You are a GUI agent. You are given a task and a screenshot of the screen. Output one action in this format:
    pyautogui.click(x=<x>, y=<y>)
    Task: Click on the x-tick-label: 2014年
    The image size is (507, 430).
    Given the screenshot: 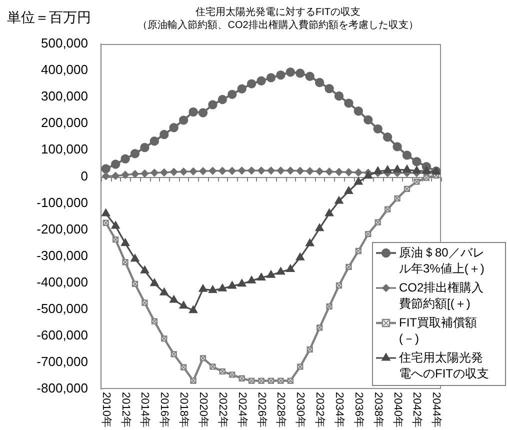 What is the action you would take?
    pyautogui.click(x=144, y=410)
    